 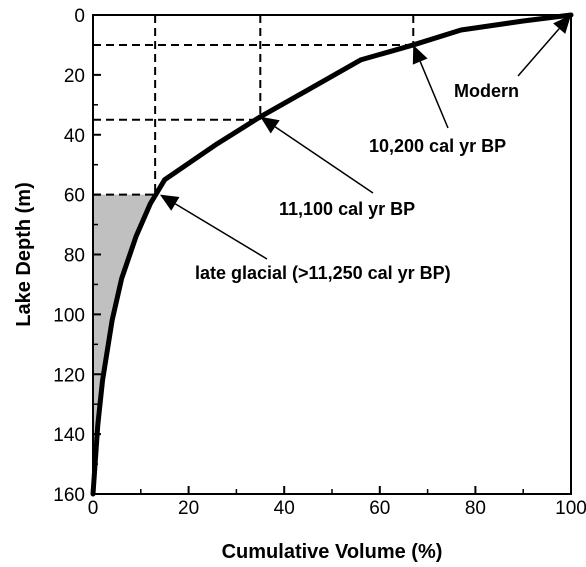 What do you see at coordinates (347, 209) in the screenshot?
I see `annotation-label: 11,100 cal yr BP` at bounding box center [347, 209].